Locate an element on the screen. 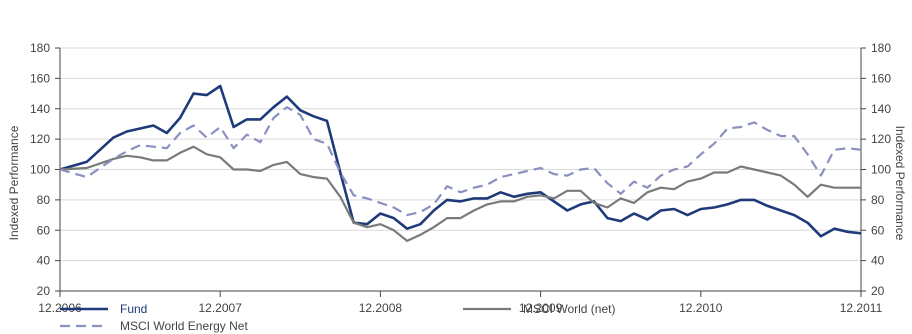 This screenshot has height=334, width=912. y-tick-label-right: 20 is located at coordinates (878, 291).